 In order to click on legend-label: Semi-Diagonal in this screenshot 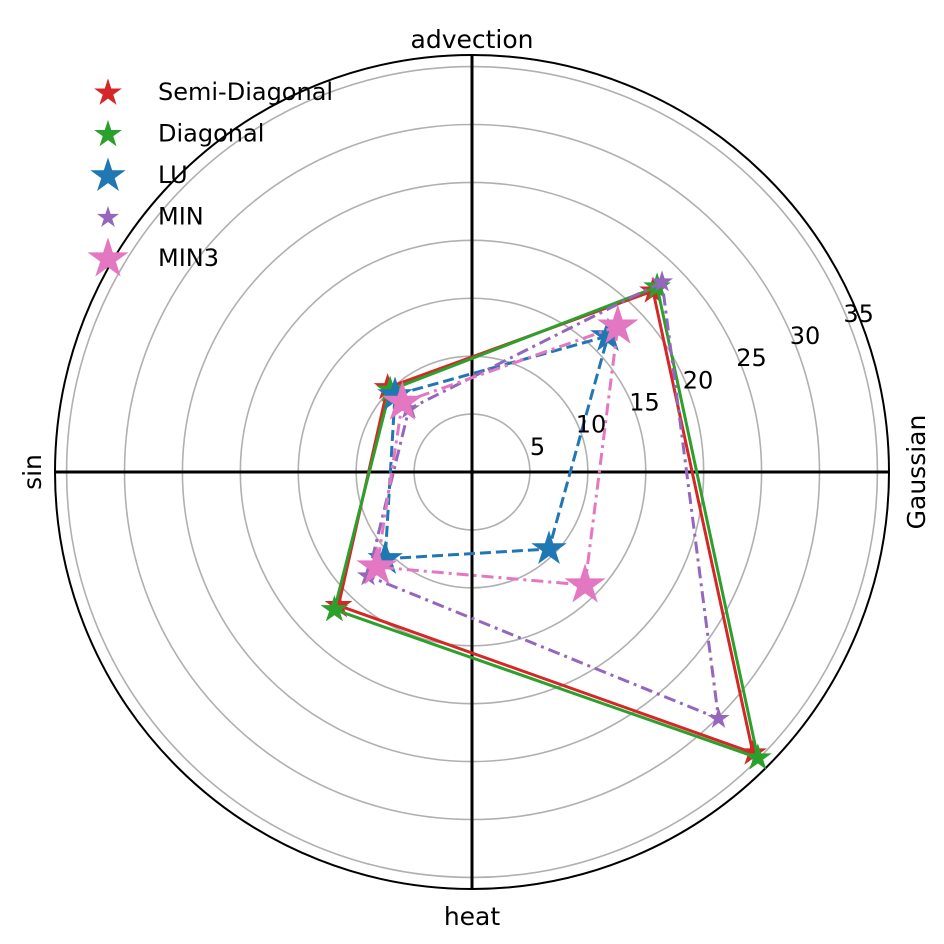, I will do `click(245, 92)`.